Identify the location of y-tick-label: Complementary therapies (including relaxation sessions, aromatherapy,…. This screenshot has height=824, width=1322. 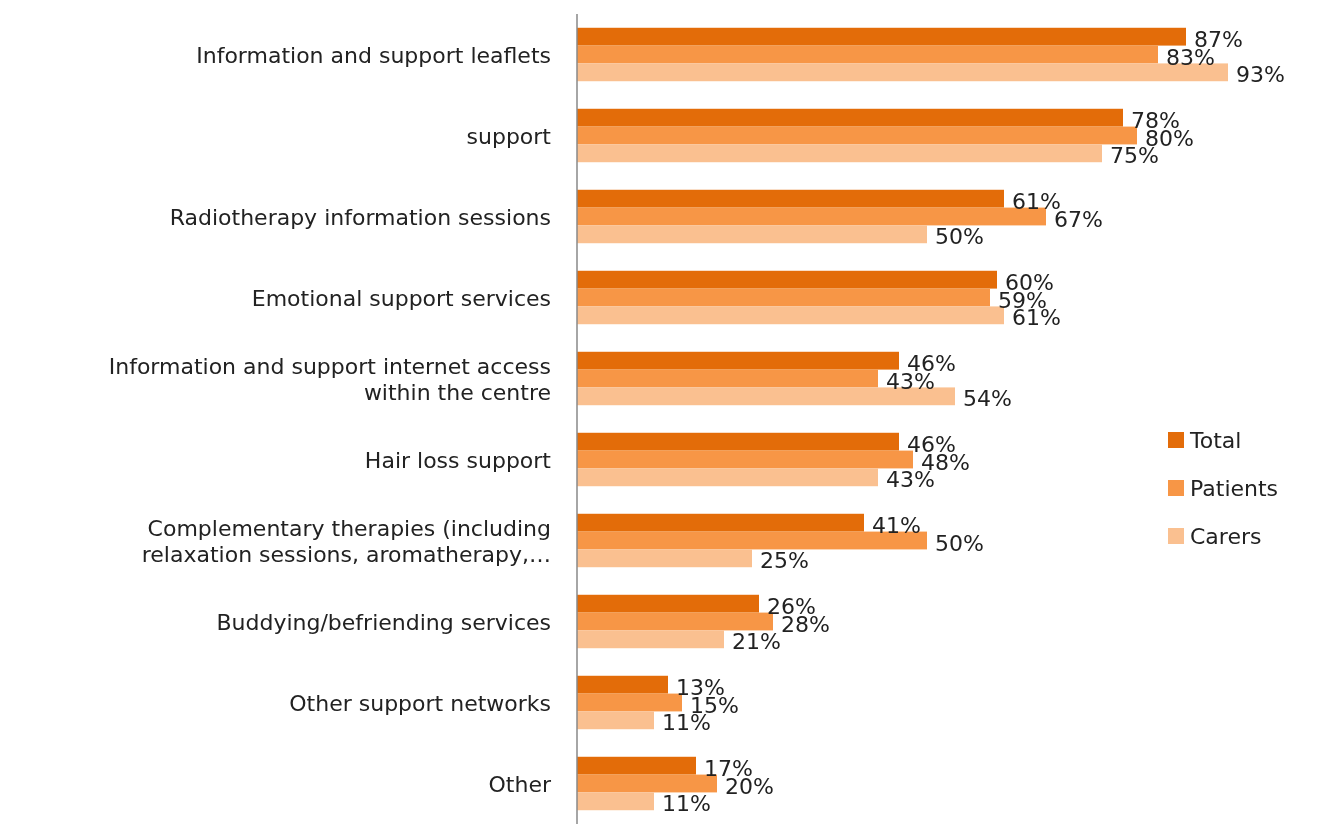
(346, 541).